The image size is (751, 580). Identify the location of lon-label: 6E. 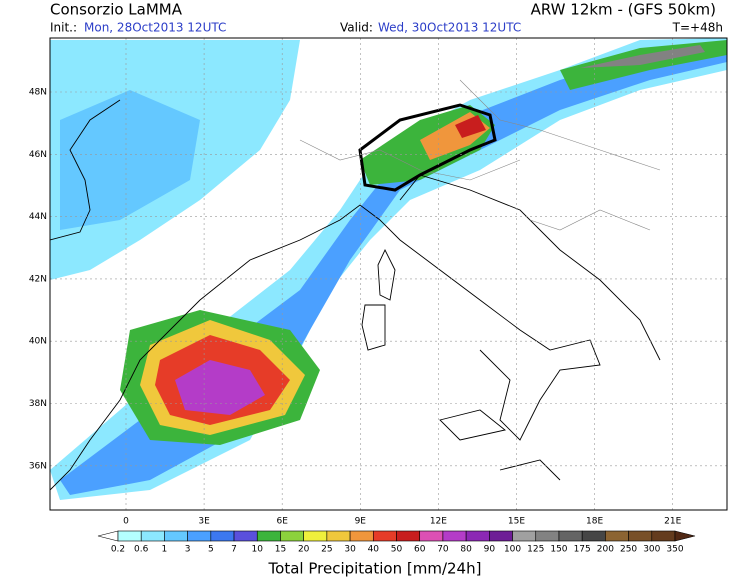
(282, 522).